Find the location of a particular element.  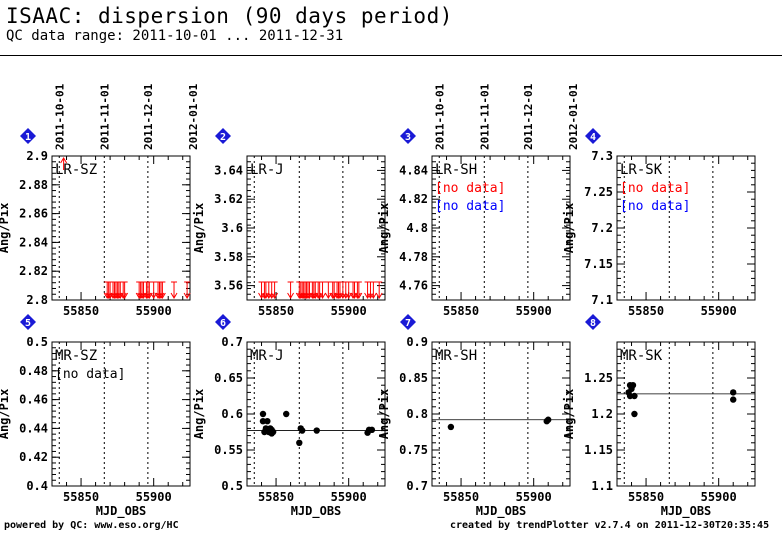

y-tick-label: 0.6 is located at coordinates (232, 414).